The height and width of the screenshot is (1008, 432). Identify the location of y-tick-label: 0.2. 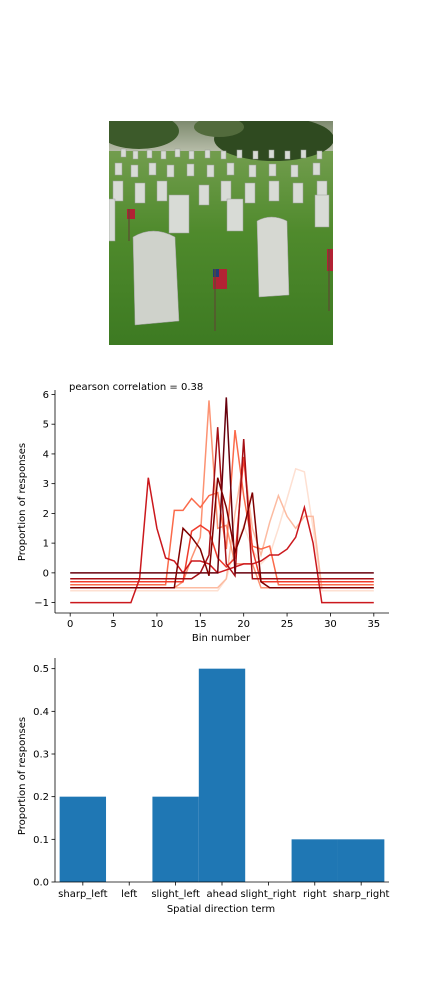
(41, 797).